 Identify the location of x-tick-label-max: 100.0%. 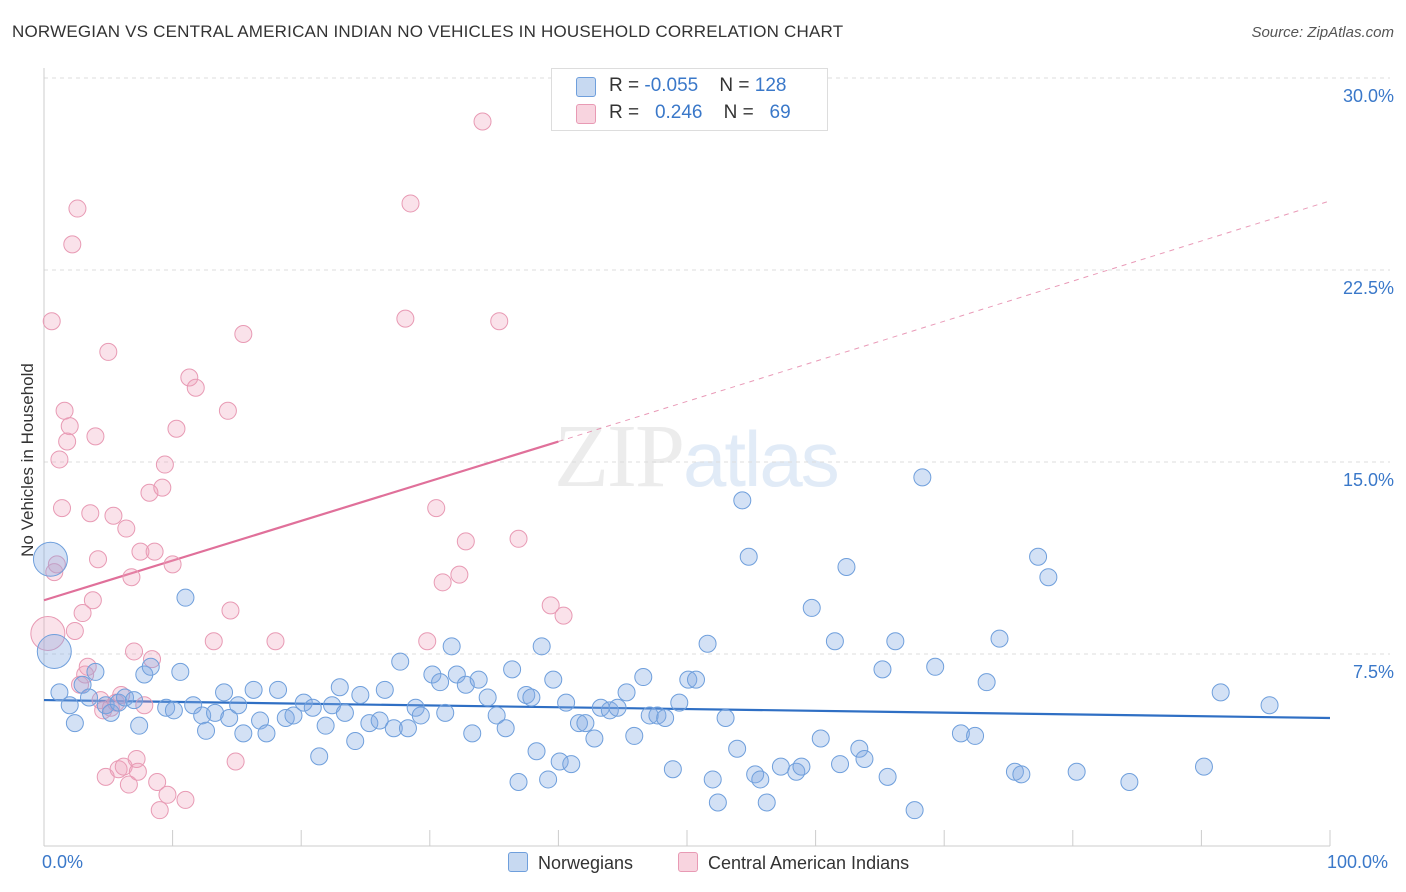
(1358, 862).